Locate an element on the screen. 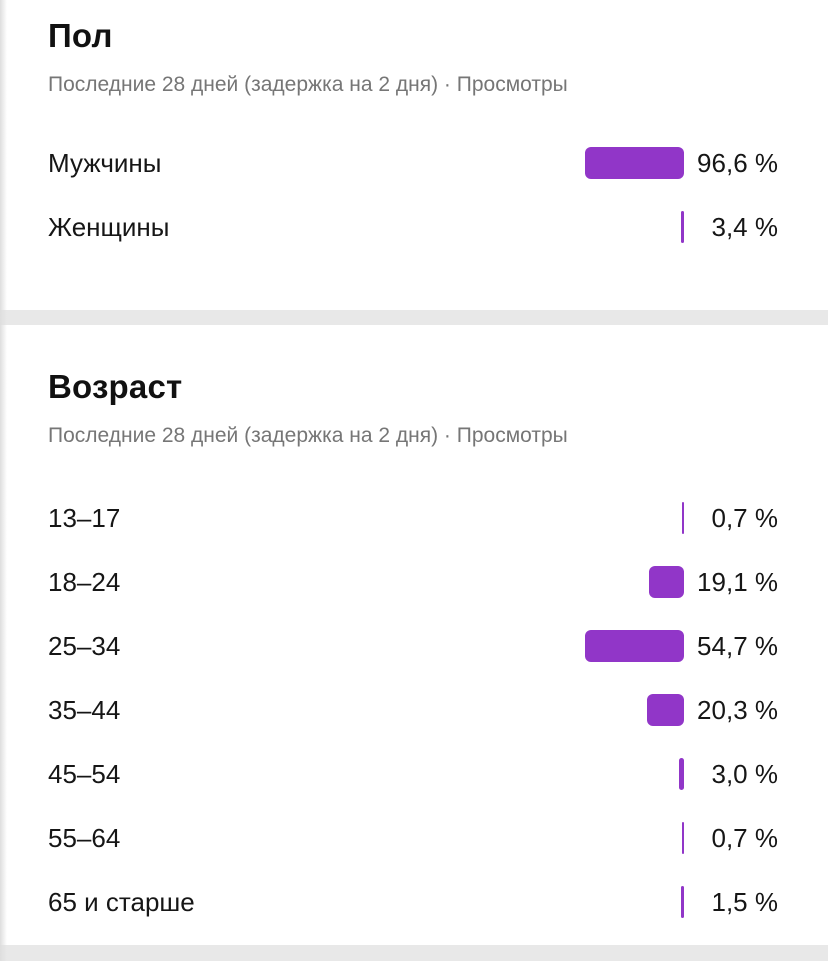 This screenshot has width=828, height=961. row-value: 96,6 % is located at coordinates (737, 162).